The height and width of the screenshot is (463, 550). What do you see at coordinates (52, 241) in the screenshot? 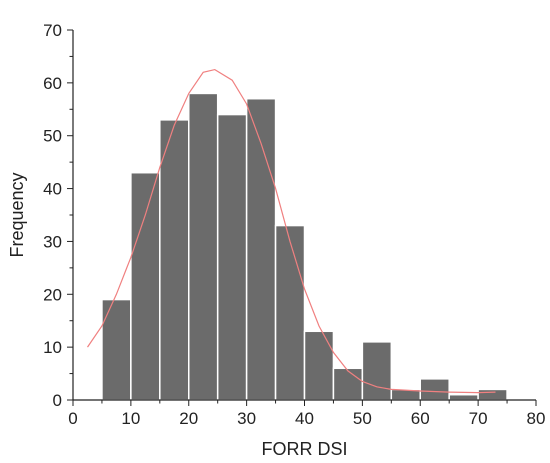
I see `y-tick-label: 30` at bounding box center [52, 241].